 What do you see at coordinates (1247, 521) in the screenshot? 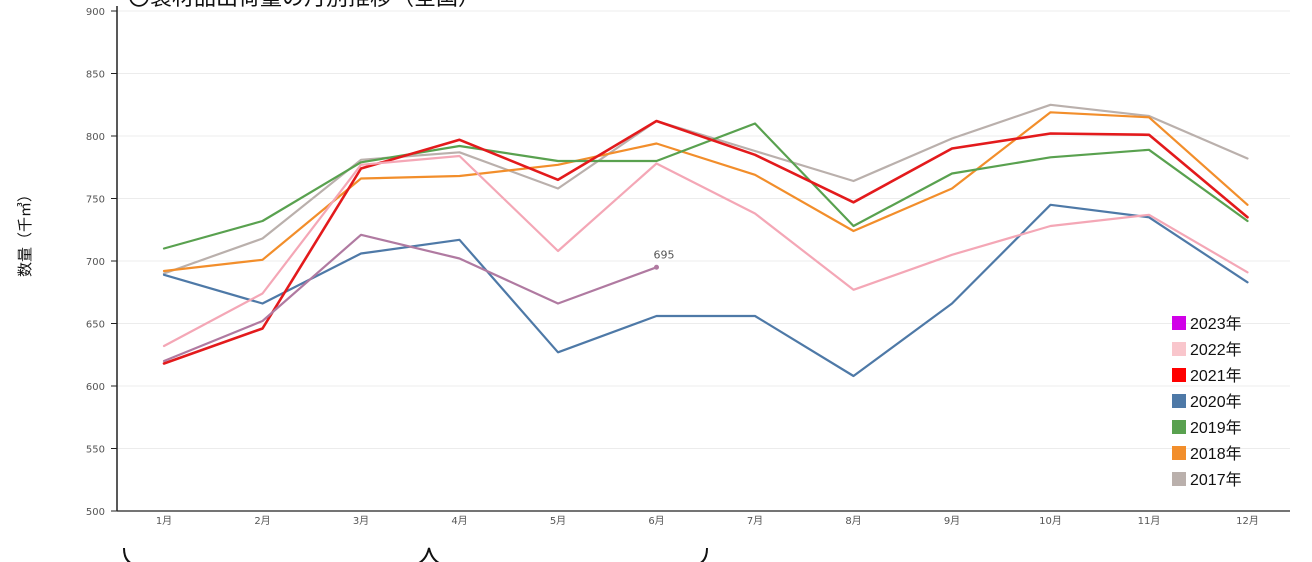
I see `x-tick-label: 12月` at bounding box center [1247, 521].